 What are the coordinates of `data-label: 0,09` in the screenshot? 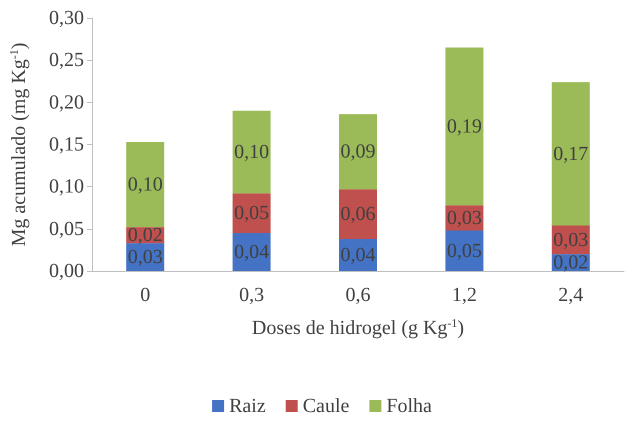 It's located at (358, 151).